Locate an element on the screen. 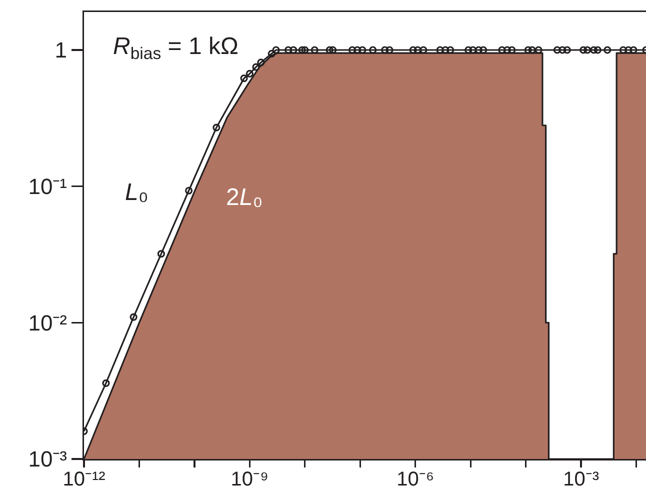 The height and width of the screenshot is (493, 646). series-label: L₀ is located at coordinates (136, 192).